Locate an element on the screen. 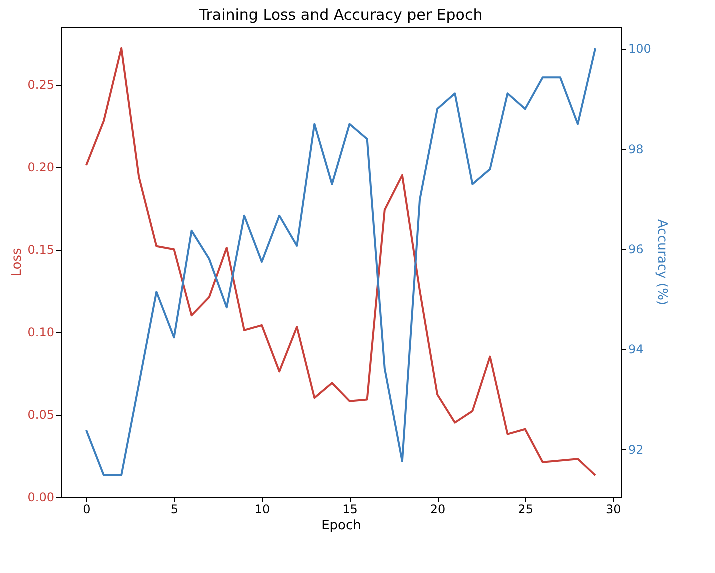 The image size is (715, 573). y-axis-title: Loss is located at coordinates (17, 262).